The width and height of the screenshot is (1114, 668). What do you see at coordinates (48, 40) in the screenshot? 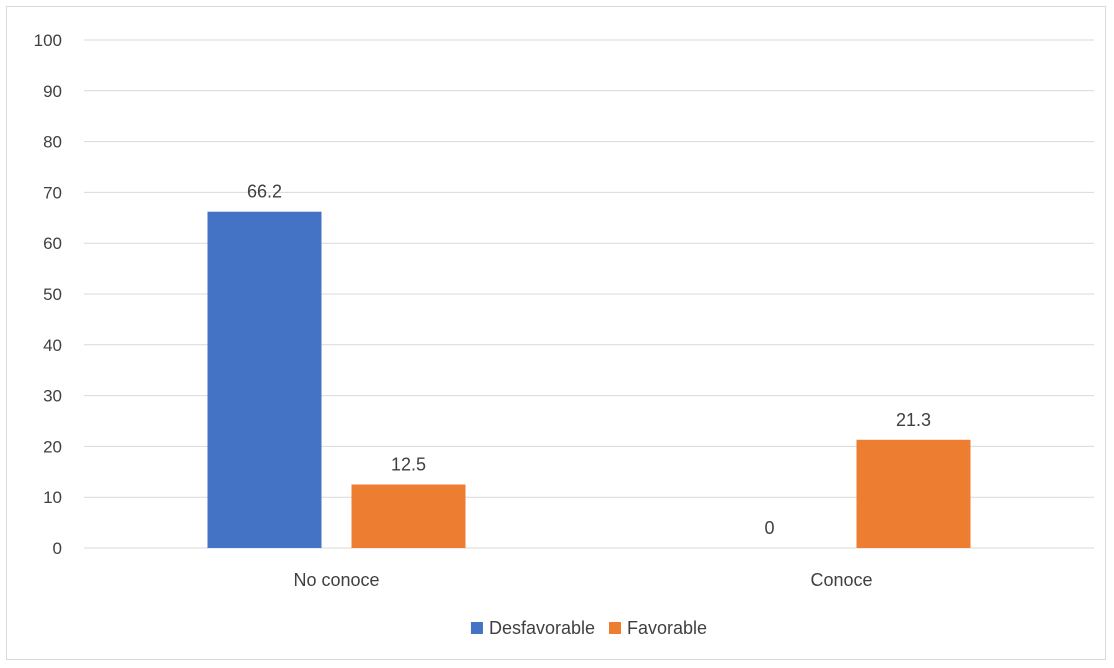
I see `y-tick-label: 100` at bounding box center [48, 40].